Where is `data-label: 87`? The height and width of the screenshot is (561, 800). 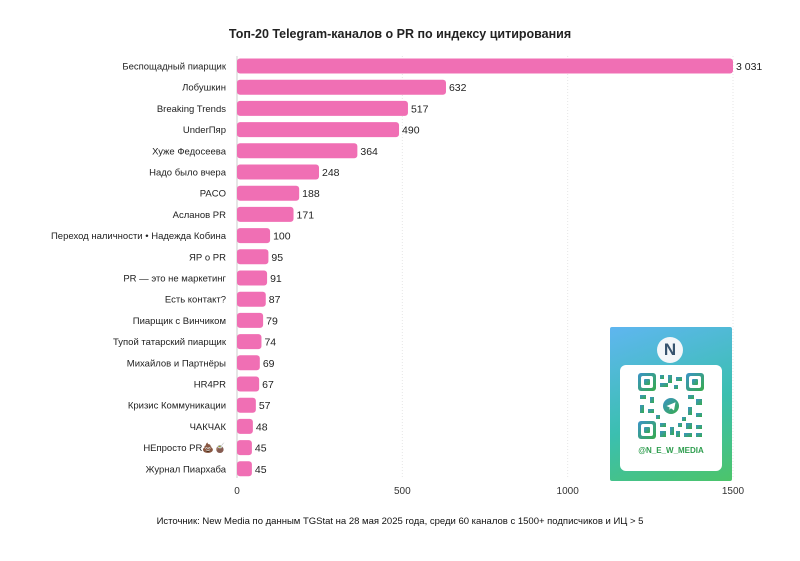
data-label: 87 is located at coordinates (275, 300).